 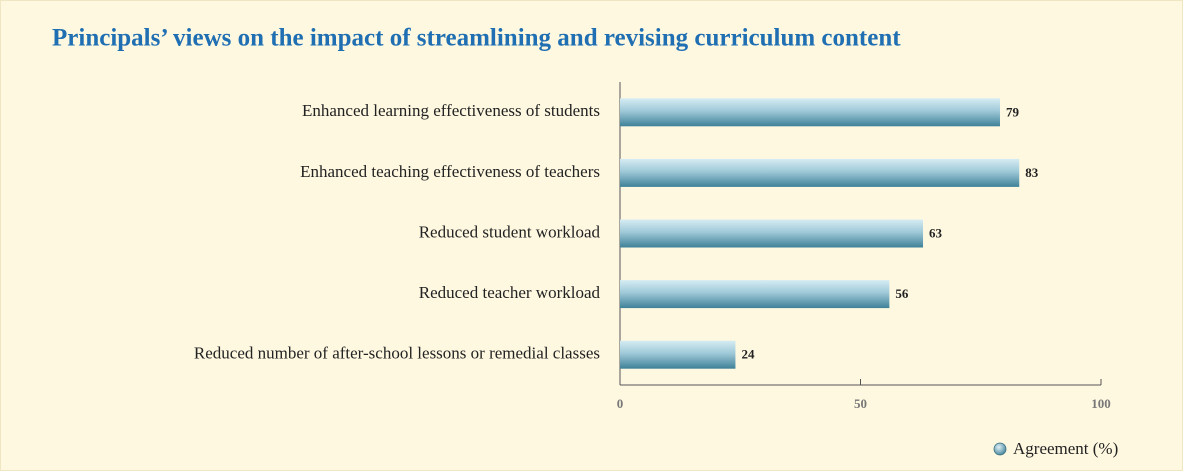 What do you see at coordinates (510, 292) in the screenshot?
I see `category-label: Reduced teacher workload` at bounding box center [510, 292].